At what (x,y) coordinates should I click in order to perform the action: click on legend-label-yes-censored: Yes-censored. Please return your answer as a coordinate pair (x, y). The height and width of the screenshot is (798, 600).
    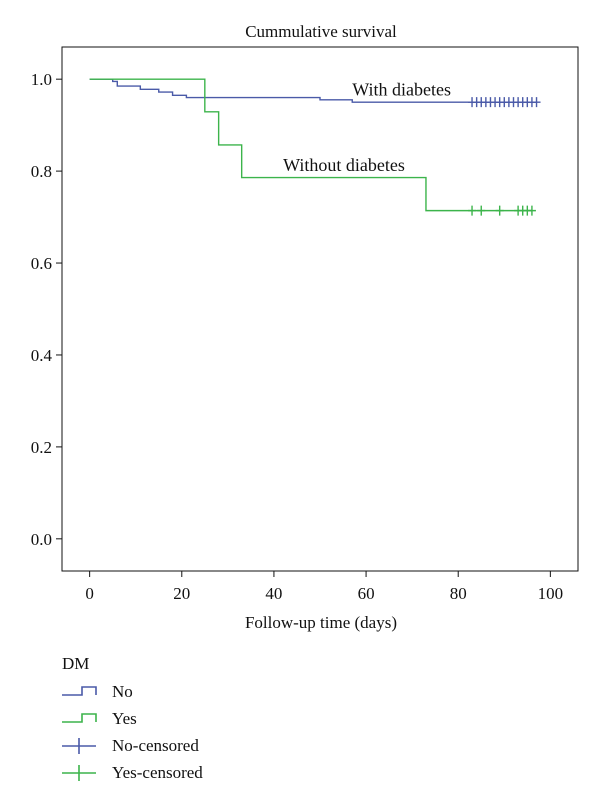
    Looking at the image, I should click on (157, 772).